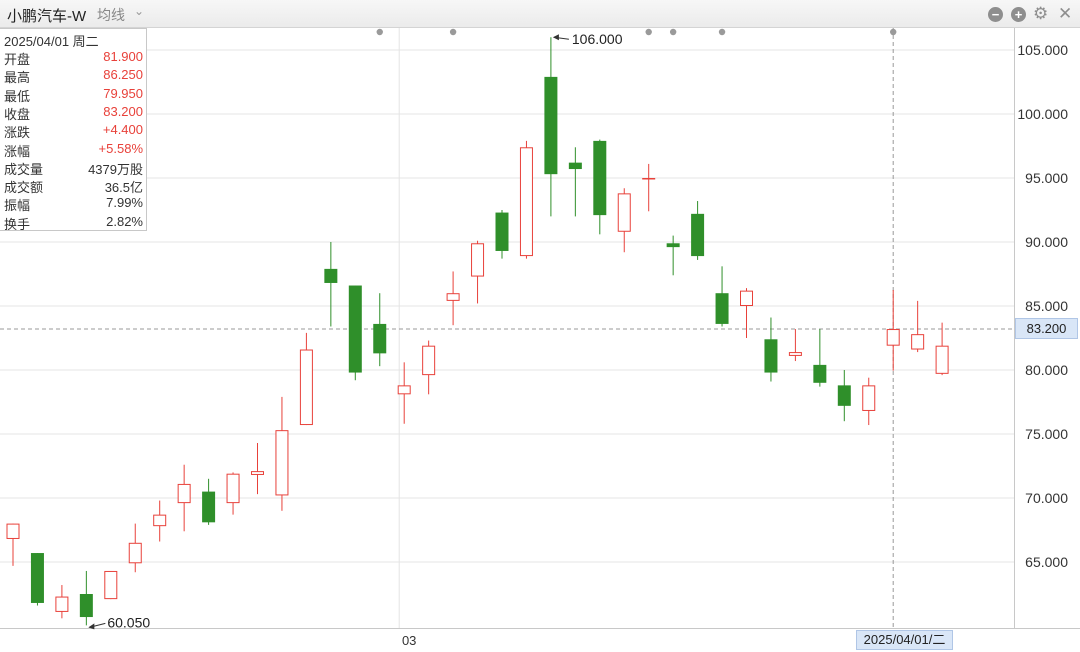 Image resolution: width=1080 pixels, height=652 pixels. Describe the element at coordinates (1046, 562) in the screenshot. I see `y-tick-label: 65.000` at that location.